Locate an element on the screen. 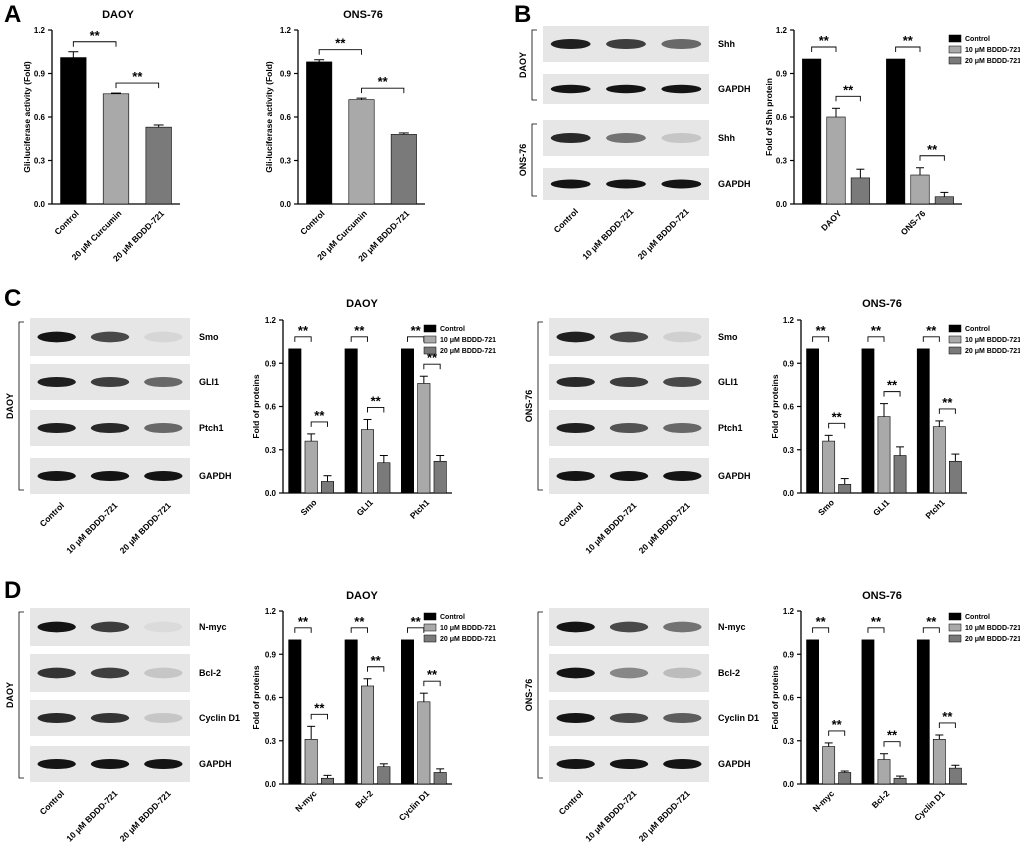 The image size is (1020, 848). x-category-label: Smo is located at coordinates (826, 507).